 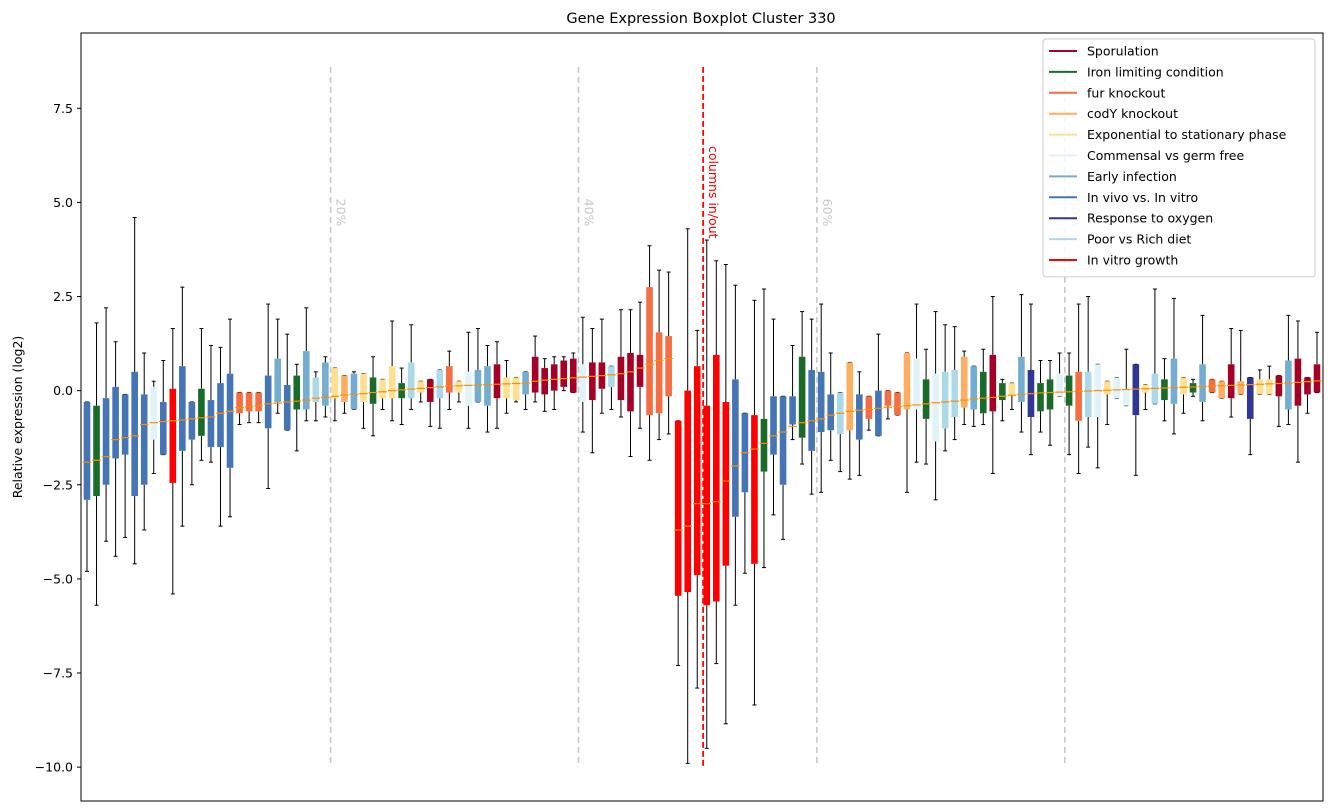 What do you see at coordinates (58, 484) in the screenshot?
I see `y-tick-label: −2.5` at bounding box center [58, 484].